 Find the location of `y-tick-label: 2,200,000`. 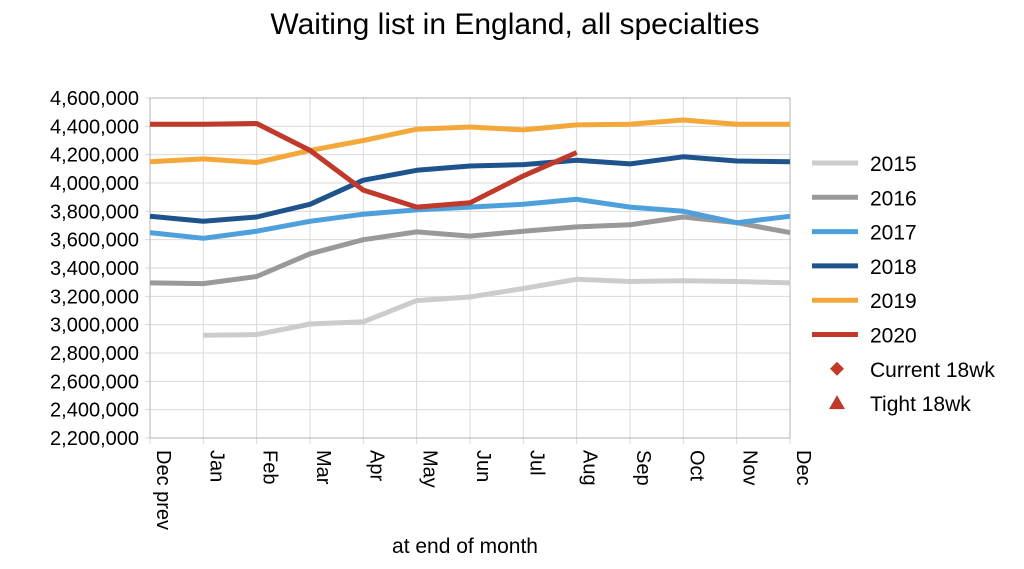

y-tick-label: 2,200,000 is located at coordinates (94, 439).